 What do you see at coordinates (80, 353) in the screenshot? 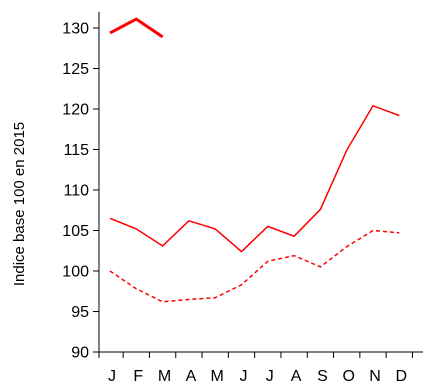
I see `y-tick-label: 90` at bounding box center [80, 353].